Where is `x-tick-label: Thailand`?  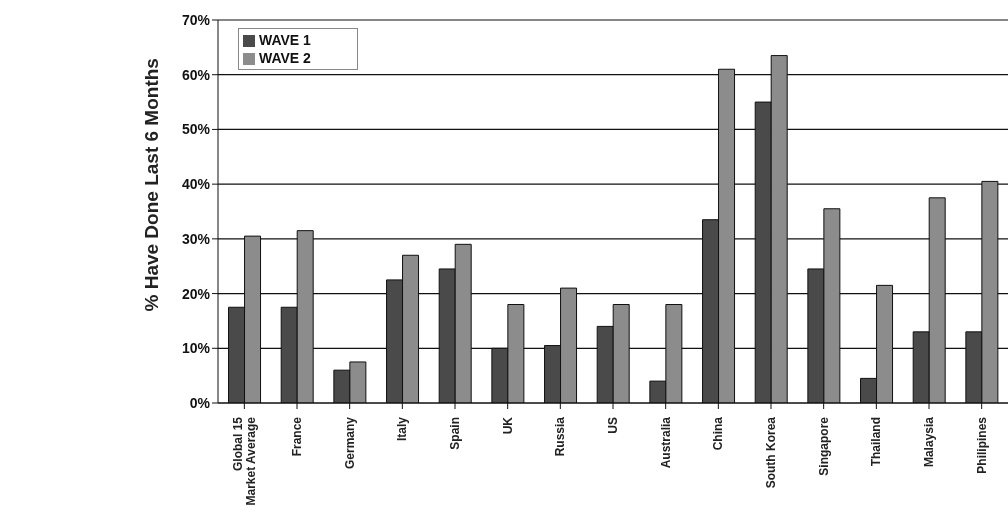 x-tick-label: Thailand is located at coordinates (876, 442).